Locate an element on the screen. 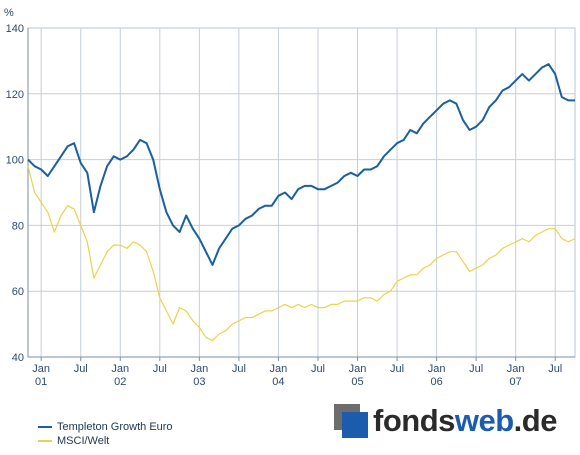 The width and height of the screenshot is (580, 455). logo-text: fondsweb.de is located at coordinates (465, 420).